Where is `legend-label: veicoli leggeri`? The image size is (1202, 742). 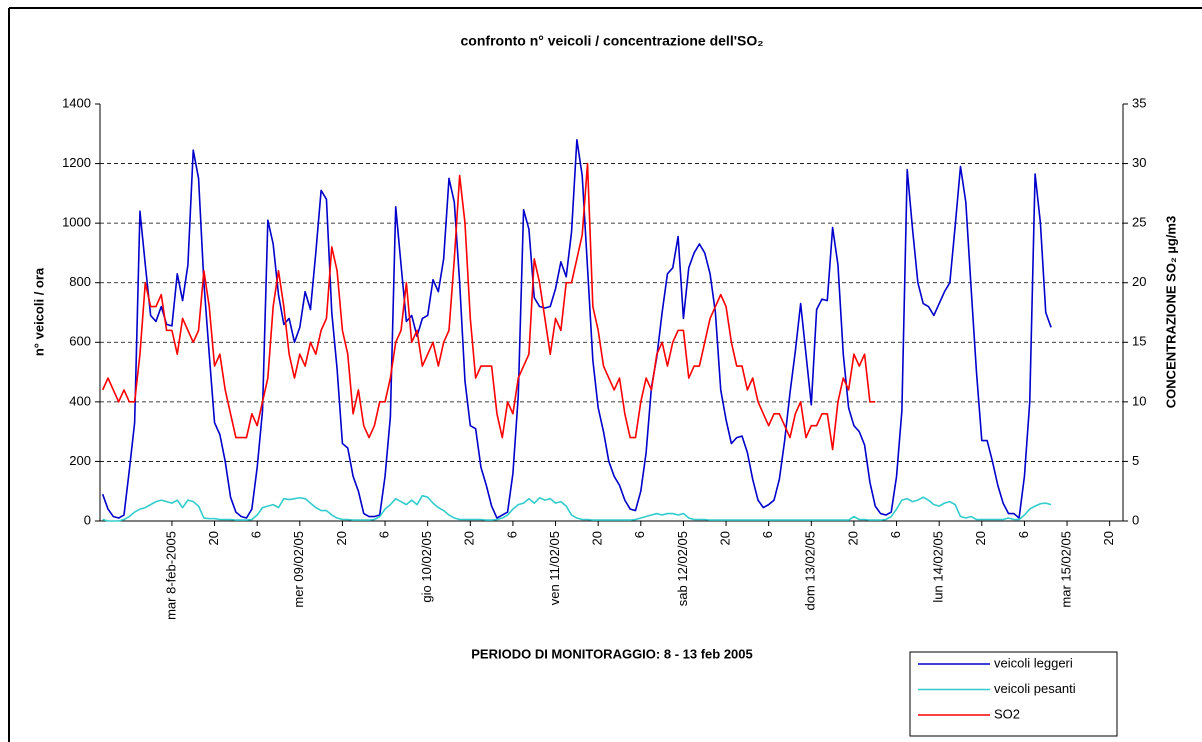 legend-label: veicoli leggeri is located at coordinates (1033, 662).